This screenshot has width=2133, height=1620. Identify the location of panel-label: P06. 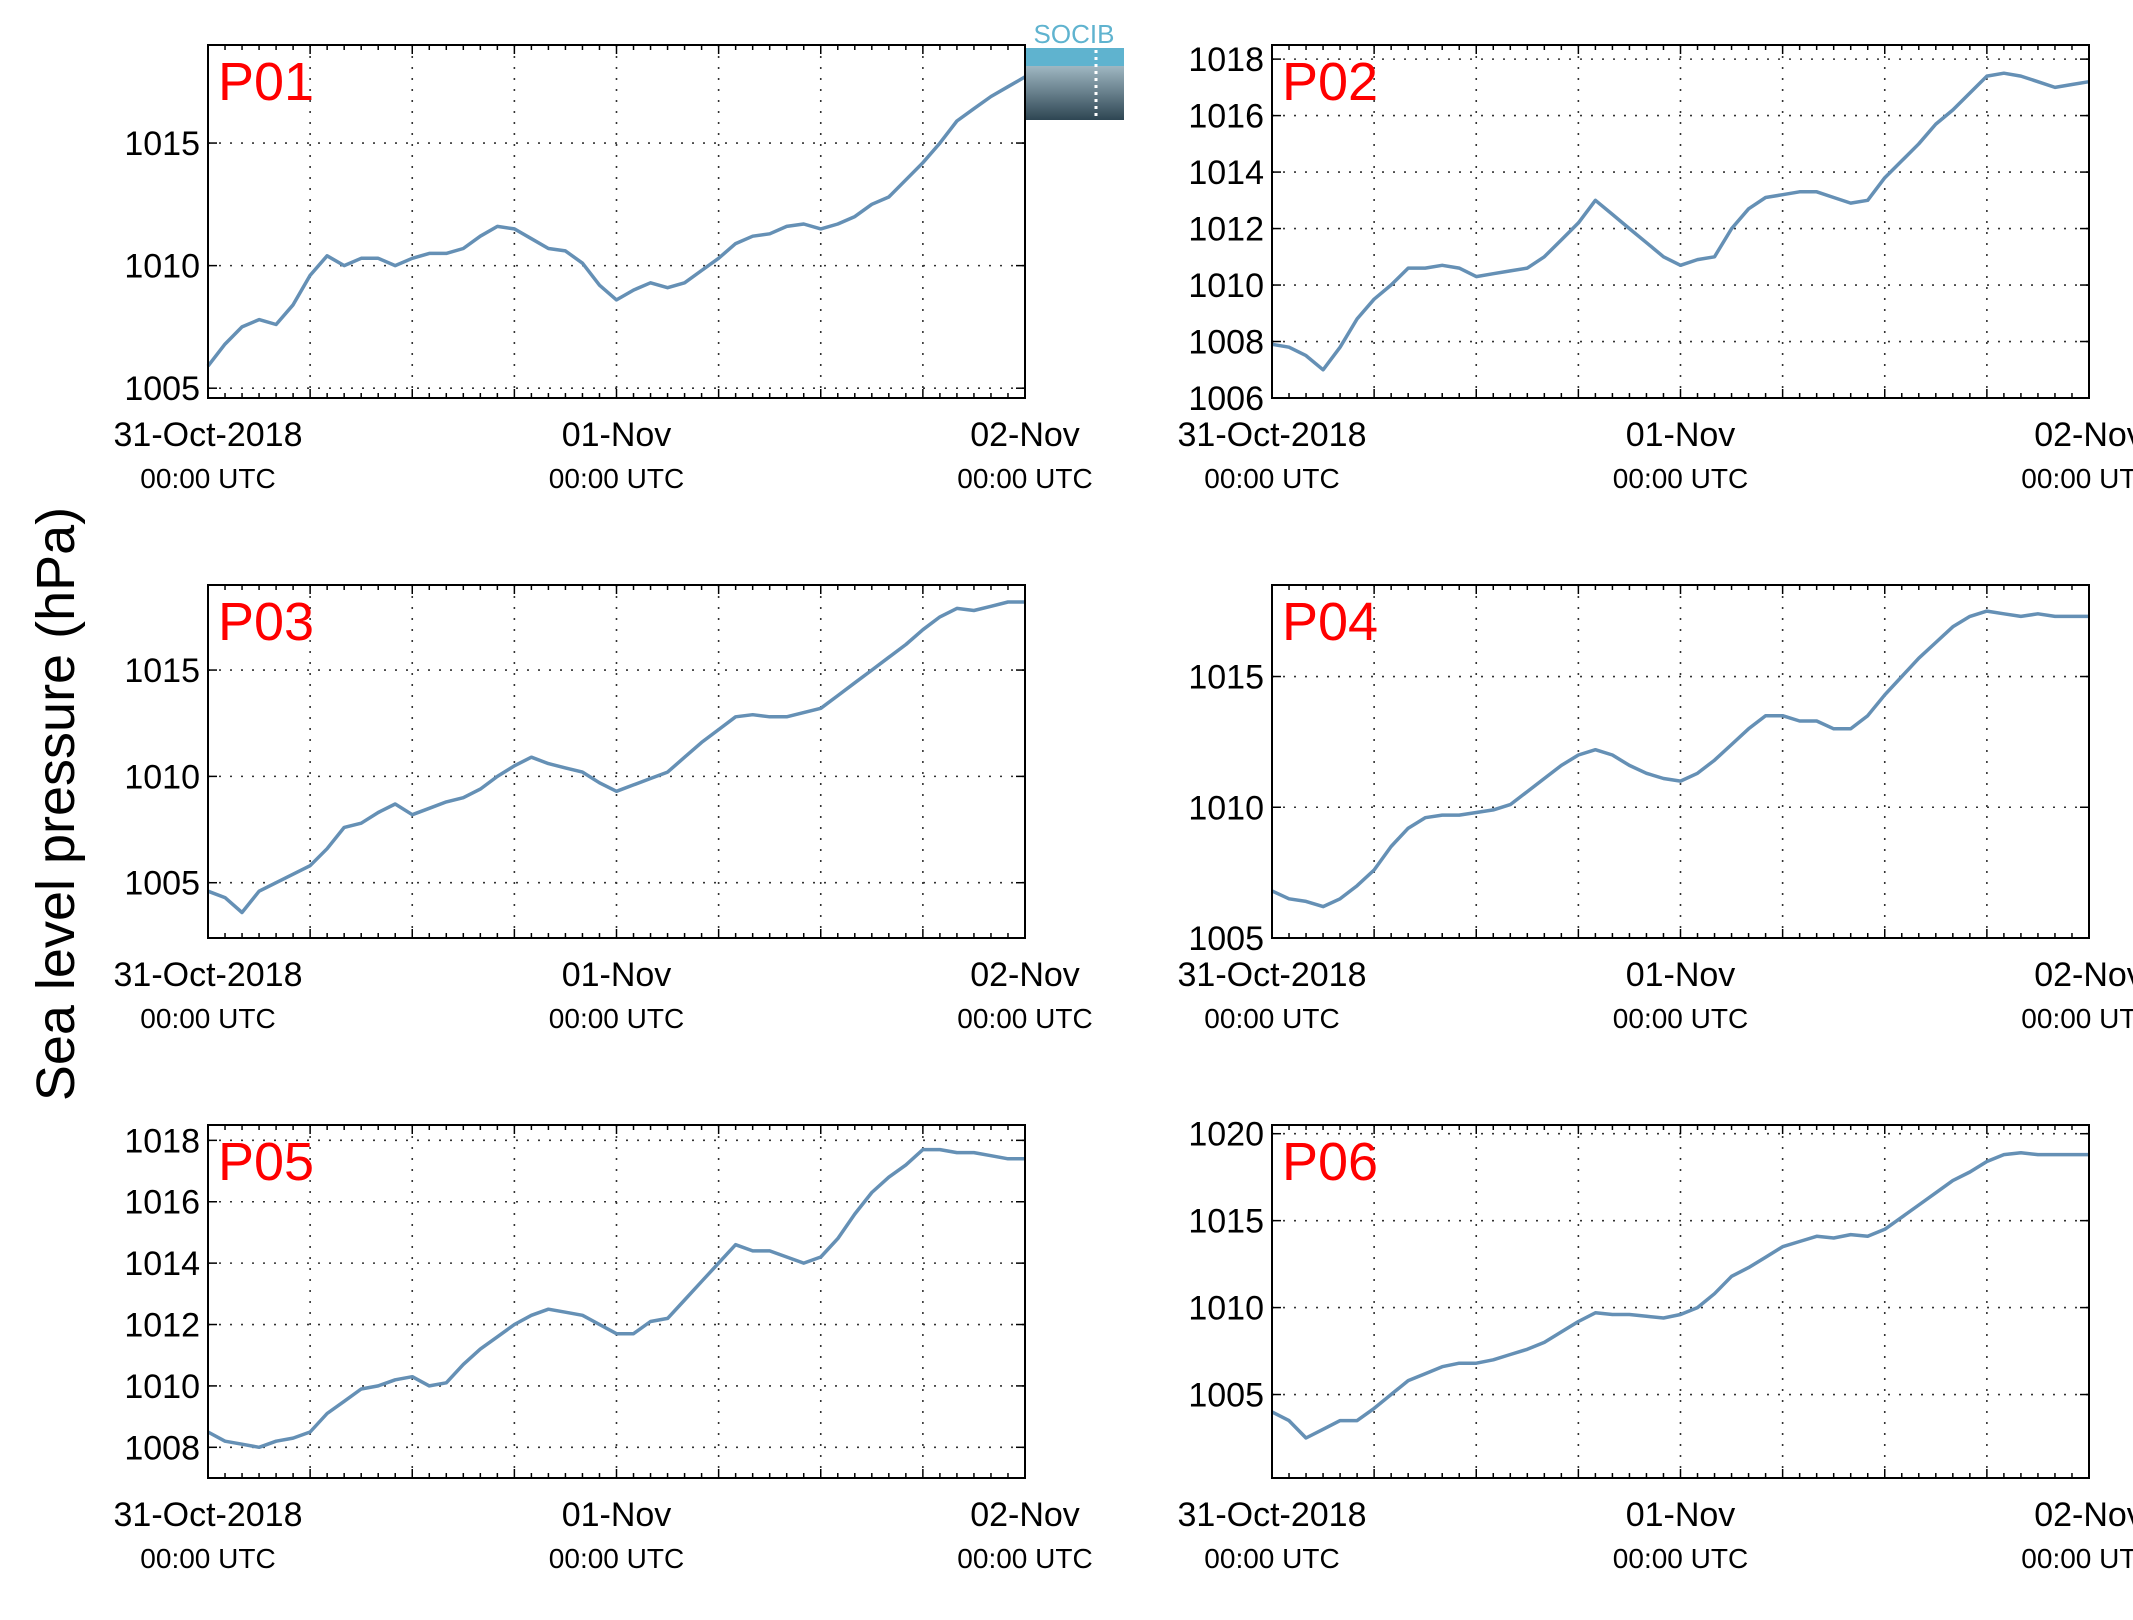
(1330, 1162).